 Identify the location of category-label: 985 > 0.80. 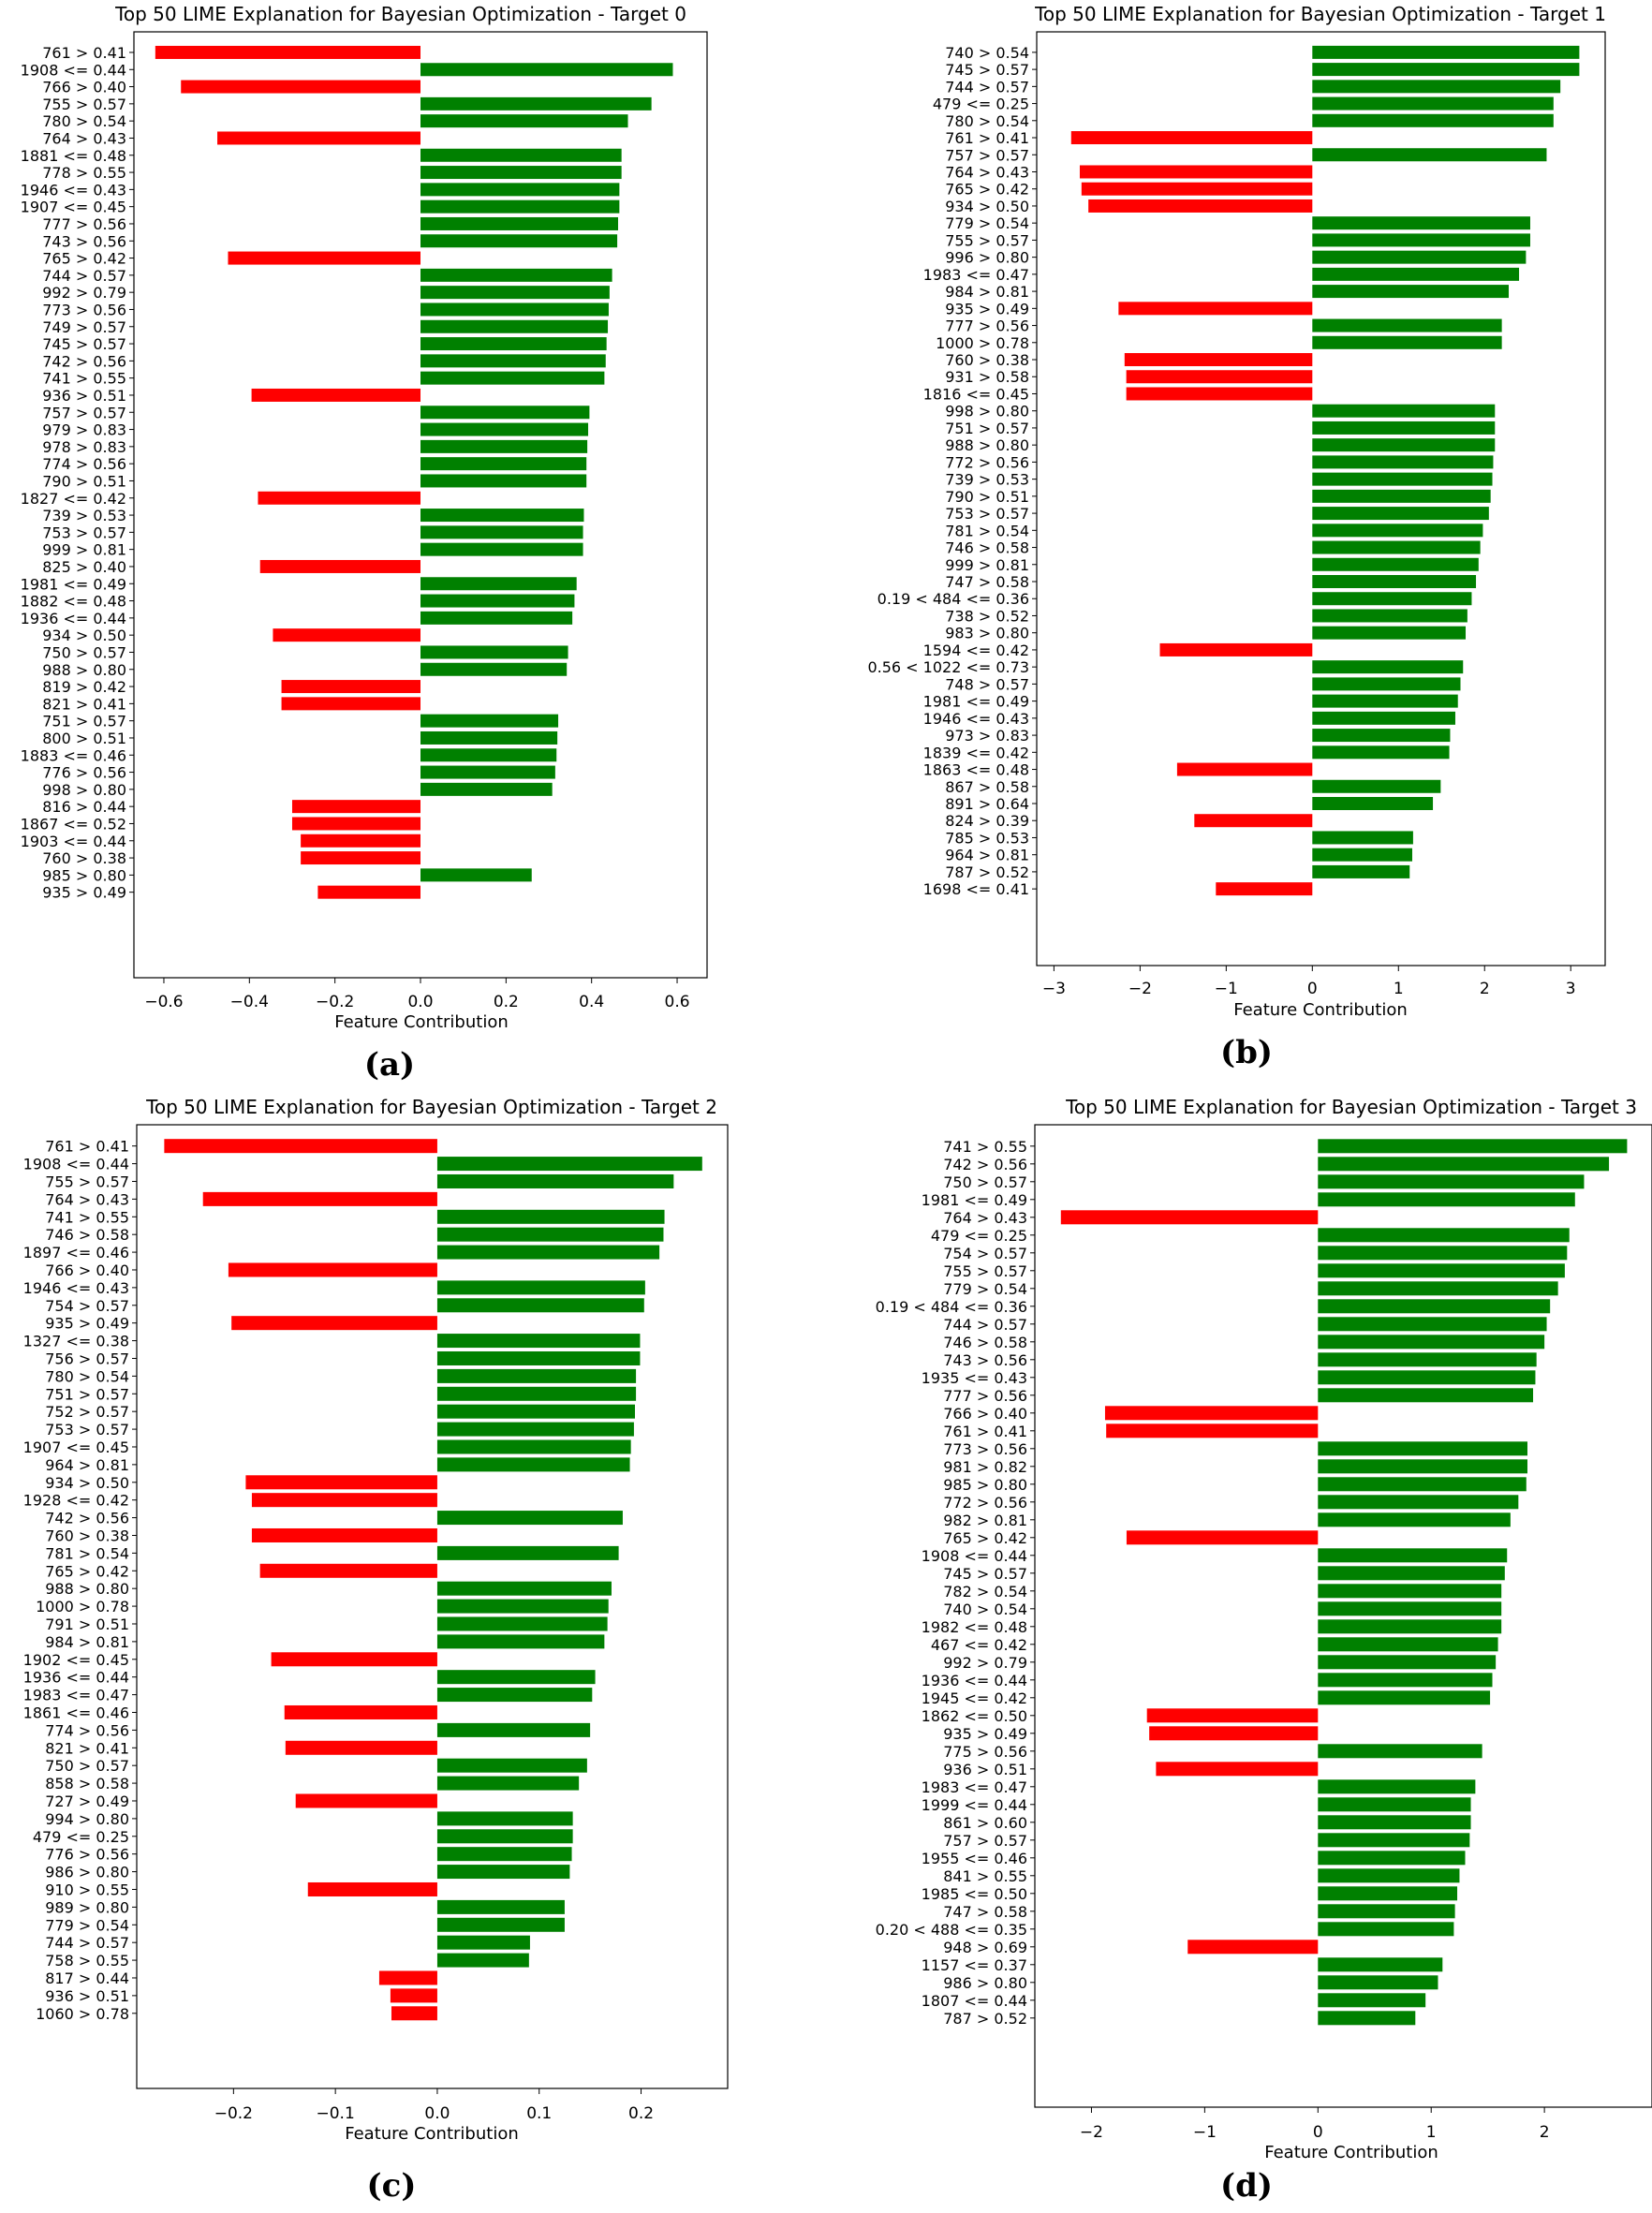
(985, 1485).